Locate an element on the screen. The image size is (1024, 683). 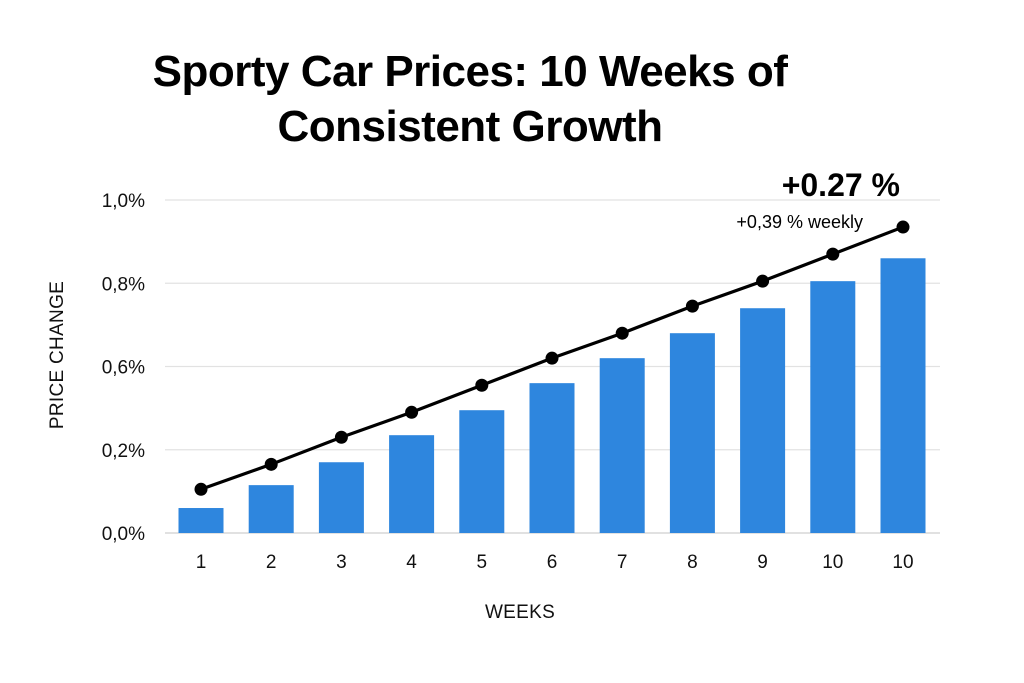
y-tick-label: 1,0% is located at coordinates (123, 201).